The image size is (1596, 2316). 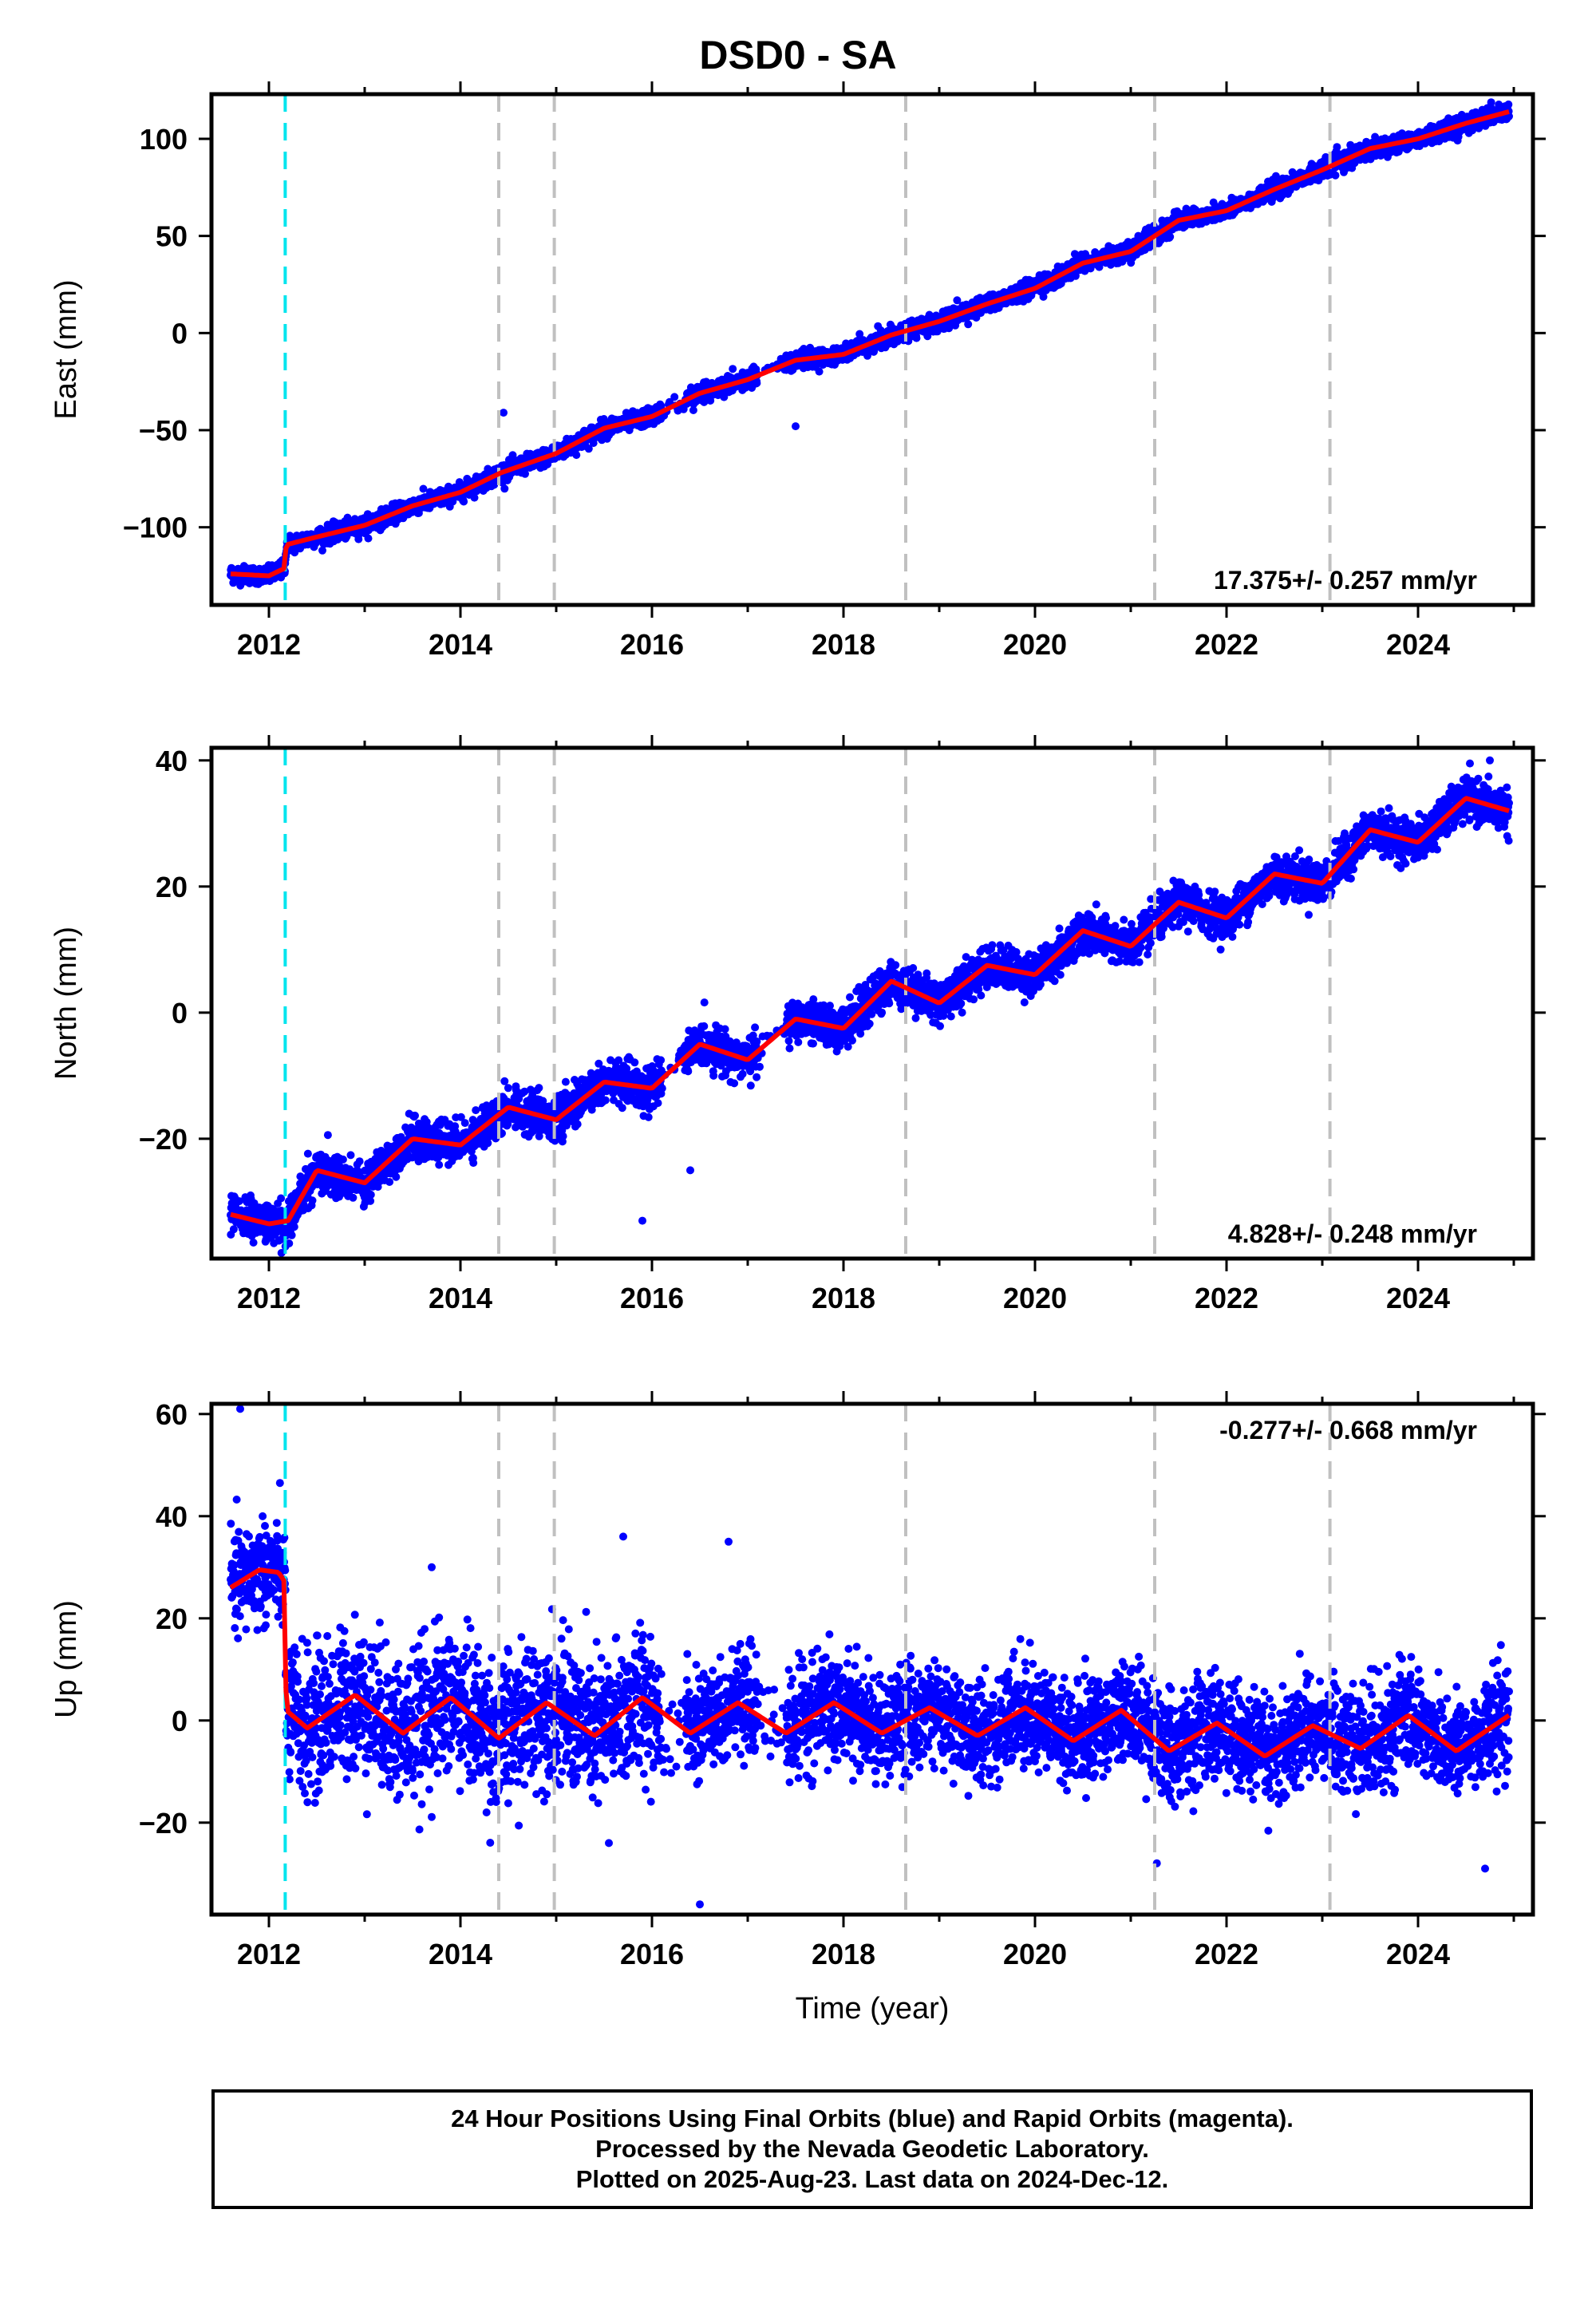 What do you see at coordinates (652, 644) in the screenshot?
I see `x-tick-label: 2016` at bounding box center [652, 644].